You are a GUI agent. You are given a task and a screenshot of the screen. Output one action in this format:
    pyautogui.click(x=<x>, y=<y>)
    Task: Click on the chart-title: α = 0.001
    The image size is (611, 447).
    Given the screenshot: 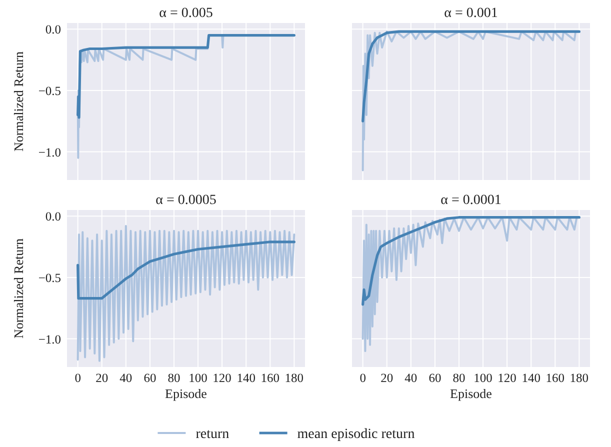 What is the action you would take?
    pyautogui.click(x=471, y=13)
    